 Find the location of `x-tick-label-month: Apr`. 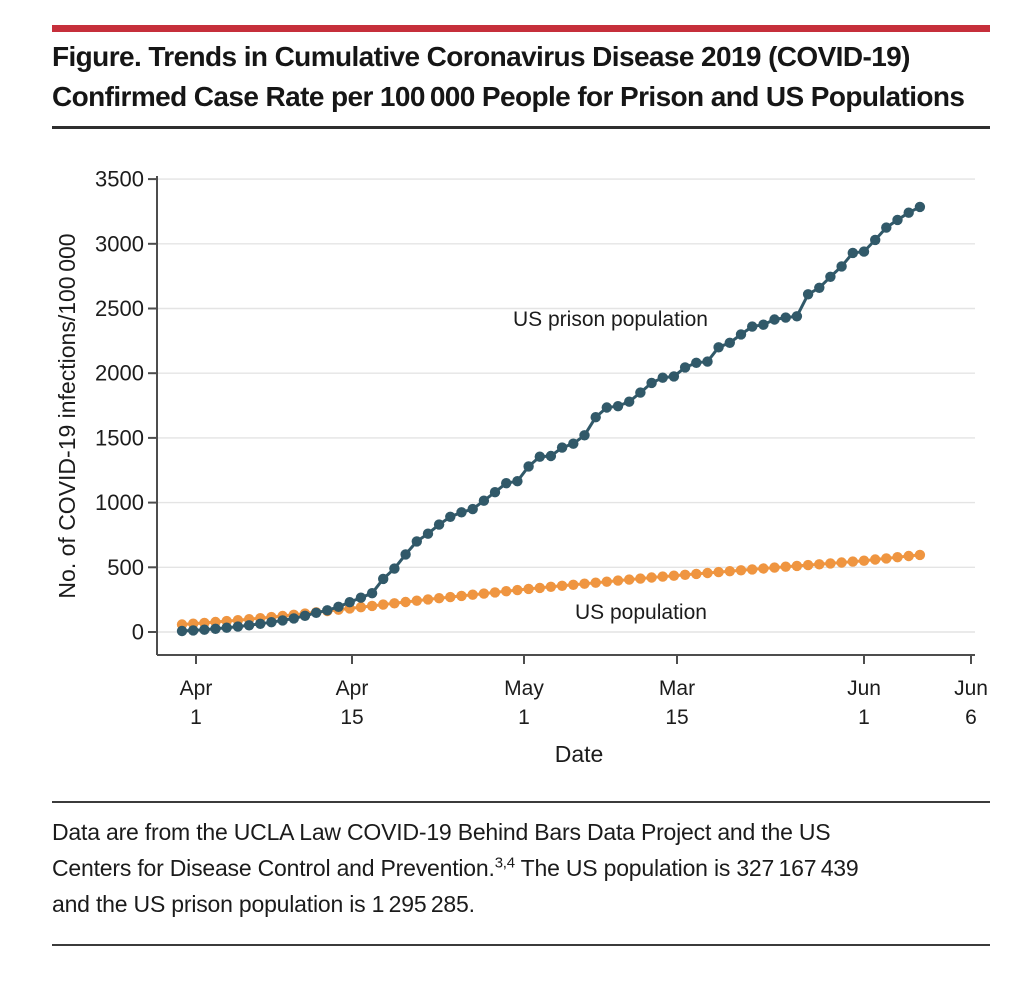

x-tick-label-month: Apr is located at coordinates (196, 688).